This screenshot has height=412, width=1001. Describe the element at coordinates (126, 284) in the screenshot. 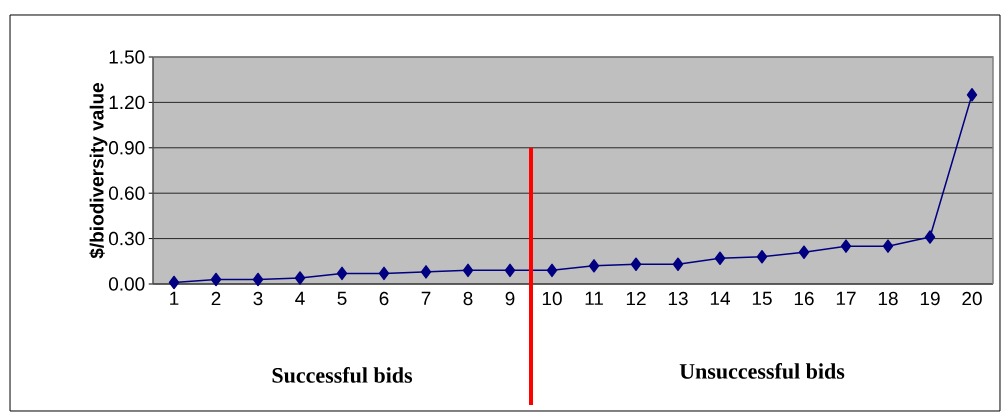

I see `y-tick-label: 0.00` at that location.